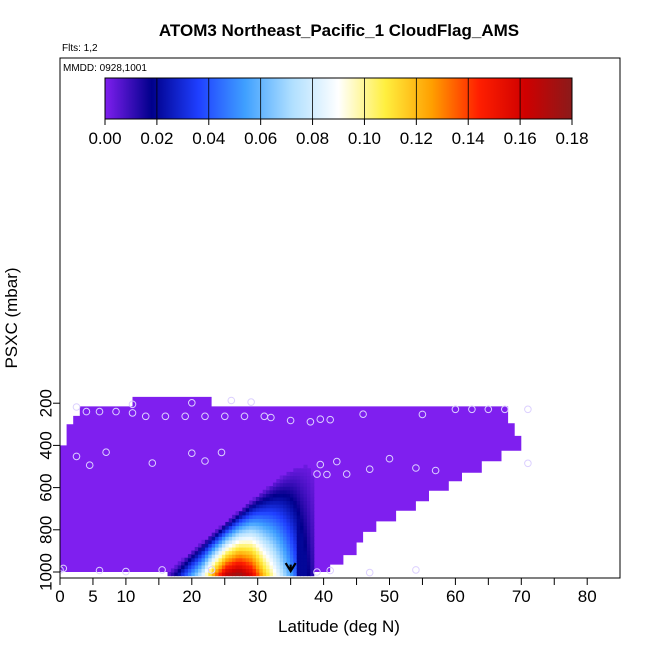 This screenshot has height=650, width=650. What do you see at coordinates (191, 596) in the screenshot?
I see `x-tick-label: 20` at bounding box center [191, 596].